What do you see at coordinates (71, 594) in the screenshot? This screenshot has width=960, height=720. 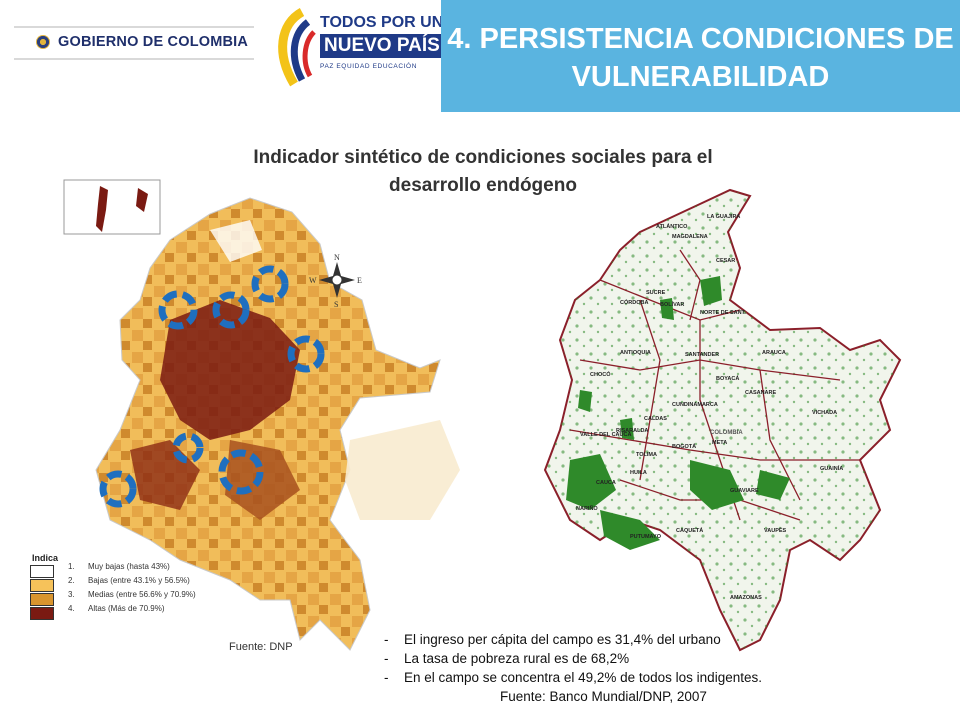 I see `legend-num: 3.` at bounding box center [71, 594].